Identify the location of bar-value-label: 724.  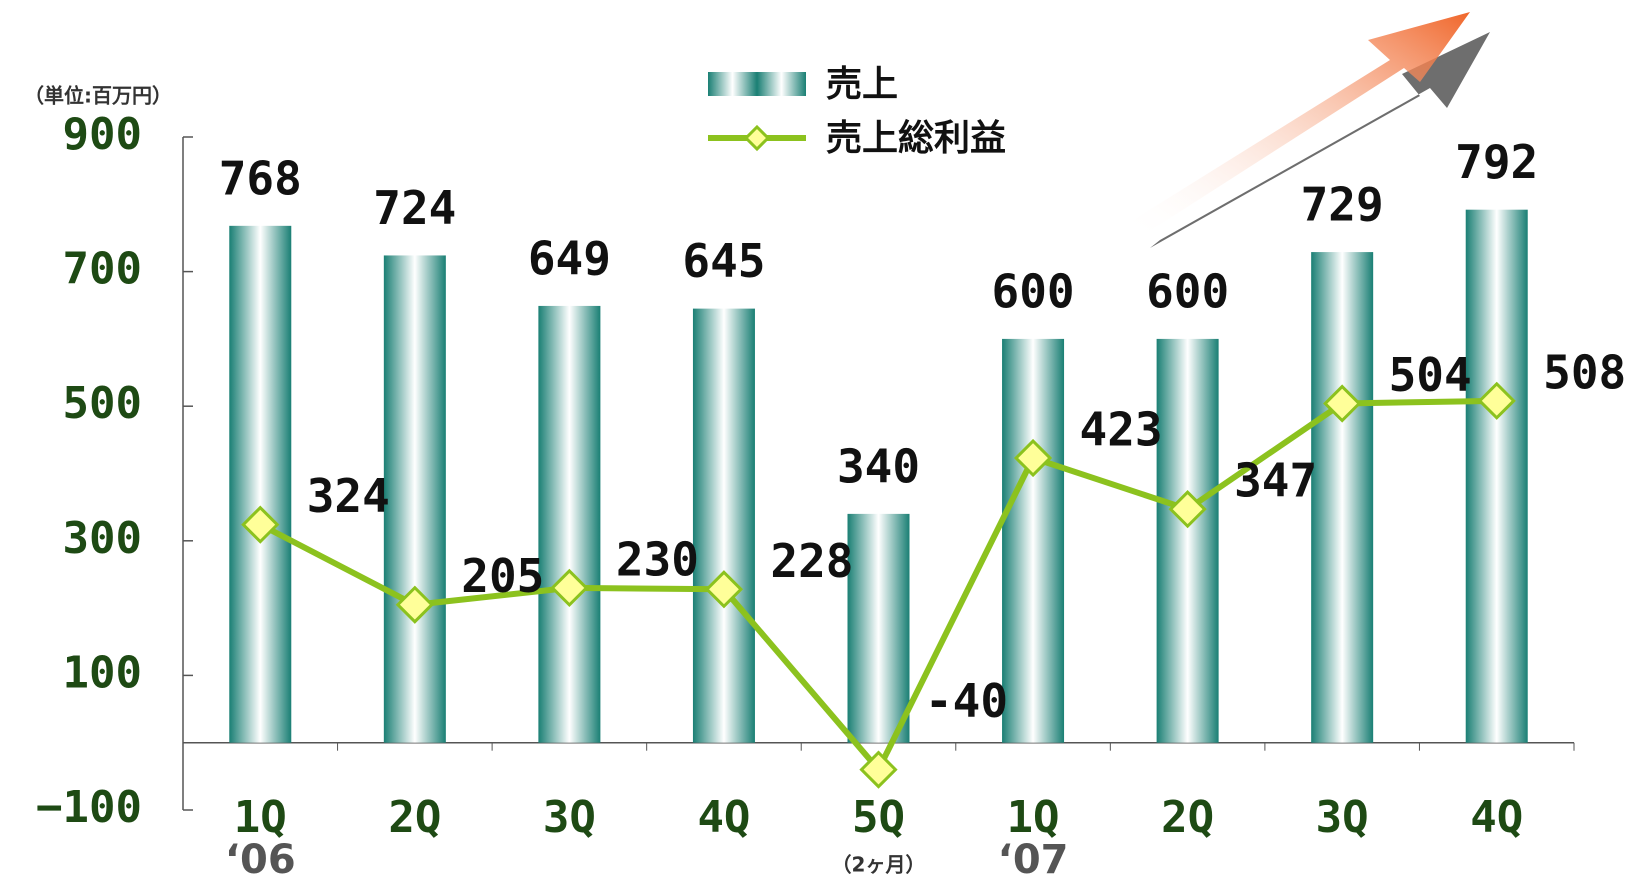
(414, 208).